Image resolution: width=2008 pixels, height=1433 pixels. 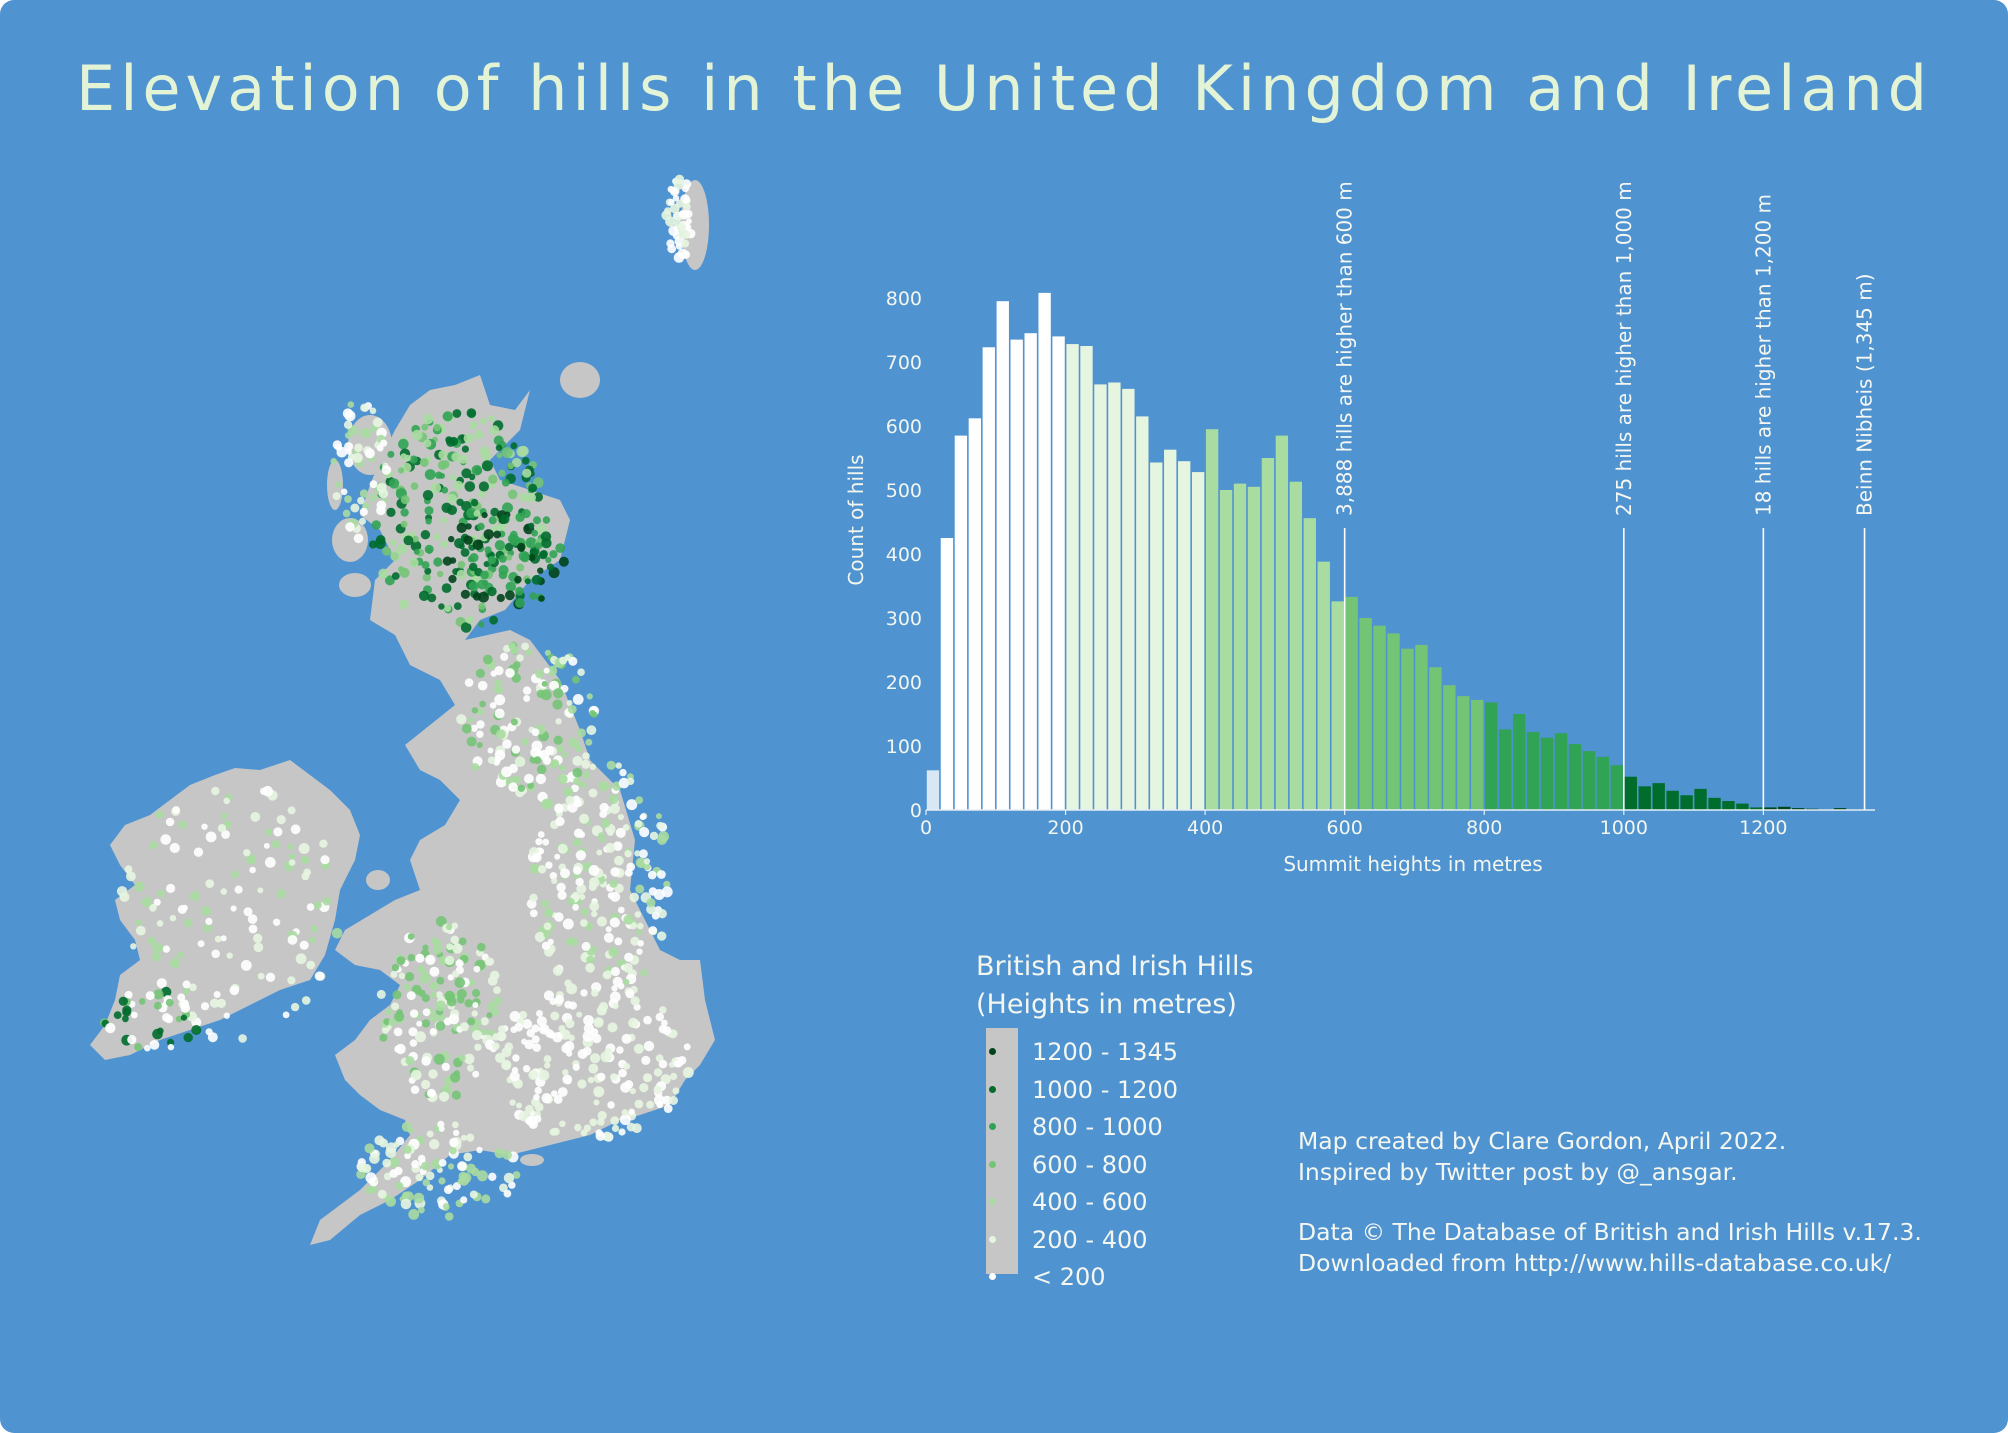 What do you see at coordinates (1105, 1089) in the screenshot?
I see `legend-item: 1000 - 1200` at bounding box center [1105, 1089].